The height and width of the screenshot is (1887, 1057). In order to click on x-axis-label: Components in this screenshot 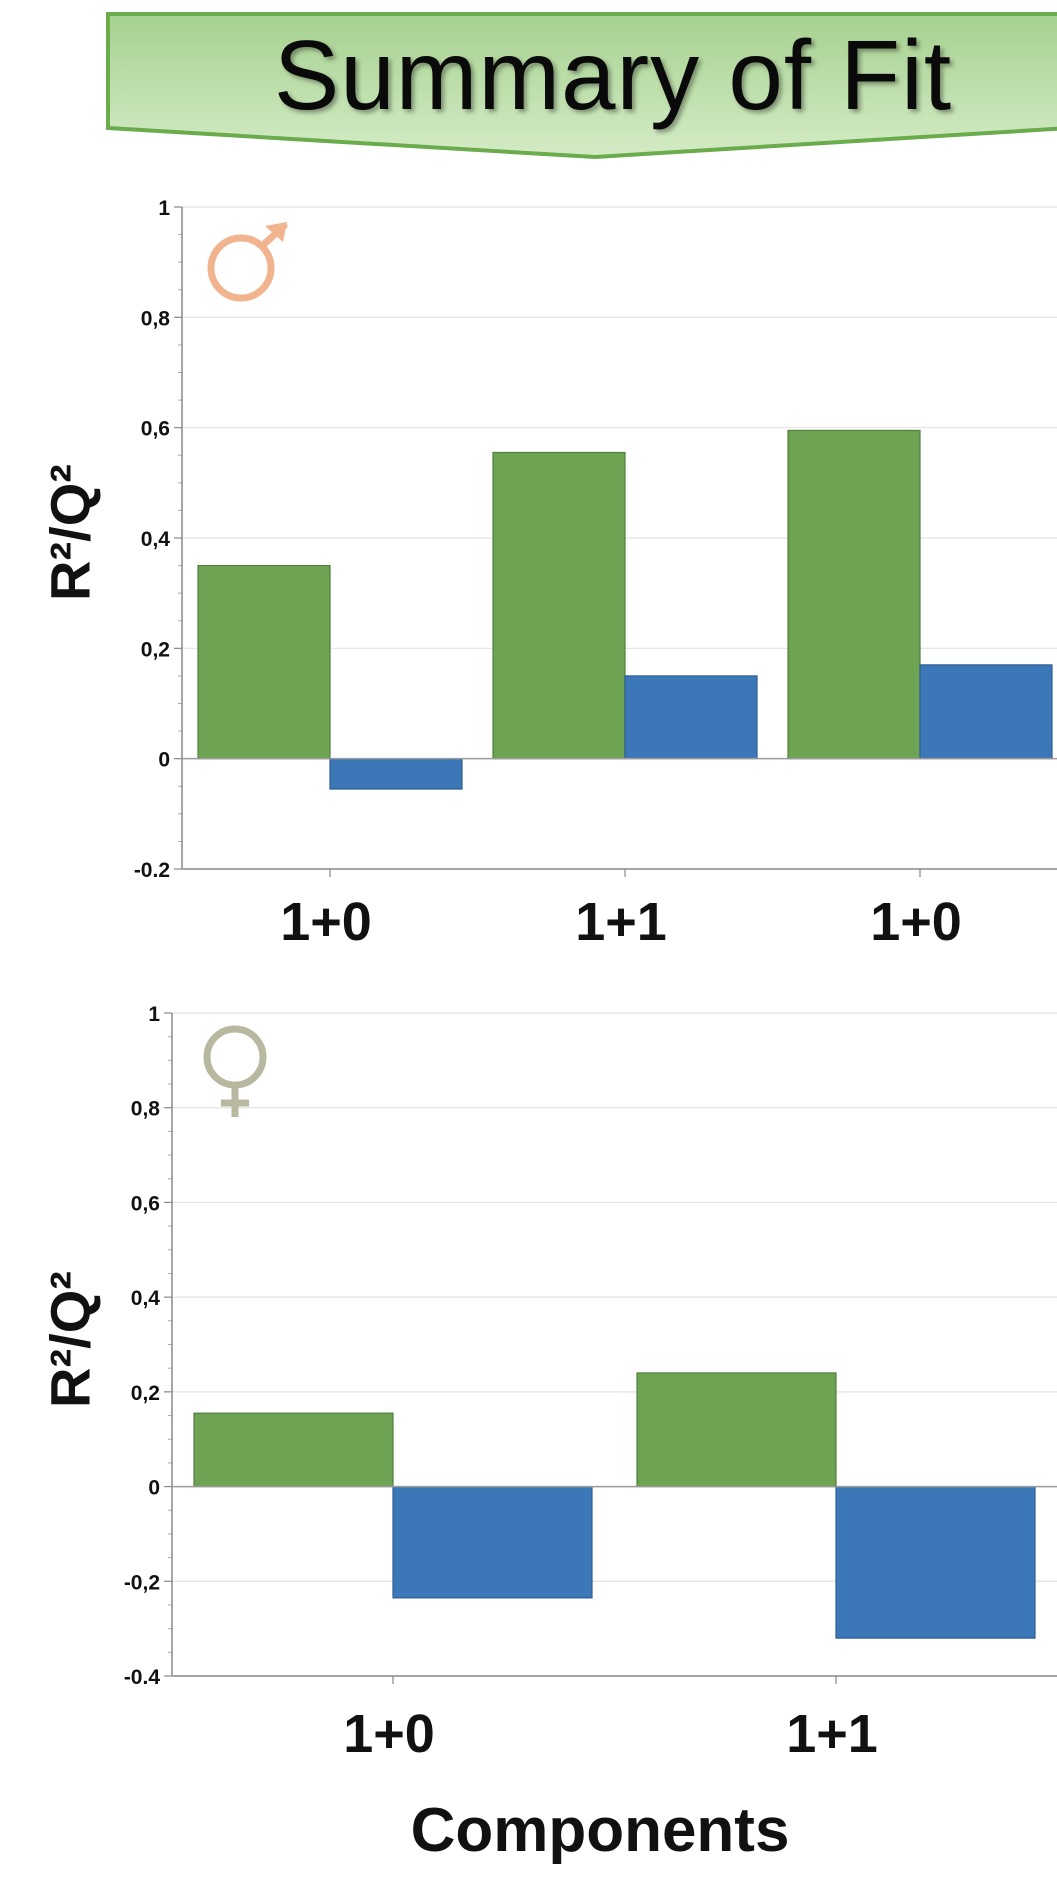, I will do `click(600, 1830)`.